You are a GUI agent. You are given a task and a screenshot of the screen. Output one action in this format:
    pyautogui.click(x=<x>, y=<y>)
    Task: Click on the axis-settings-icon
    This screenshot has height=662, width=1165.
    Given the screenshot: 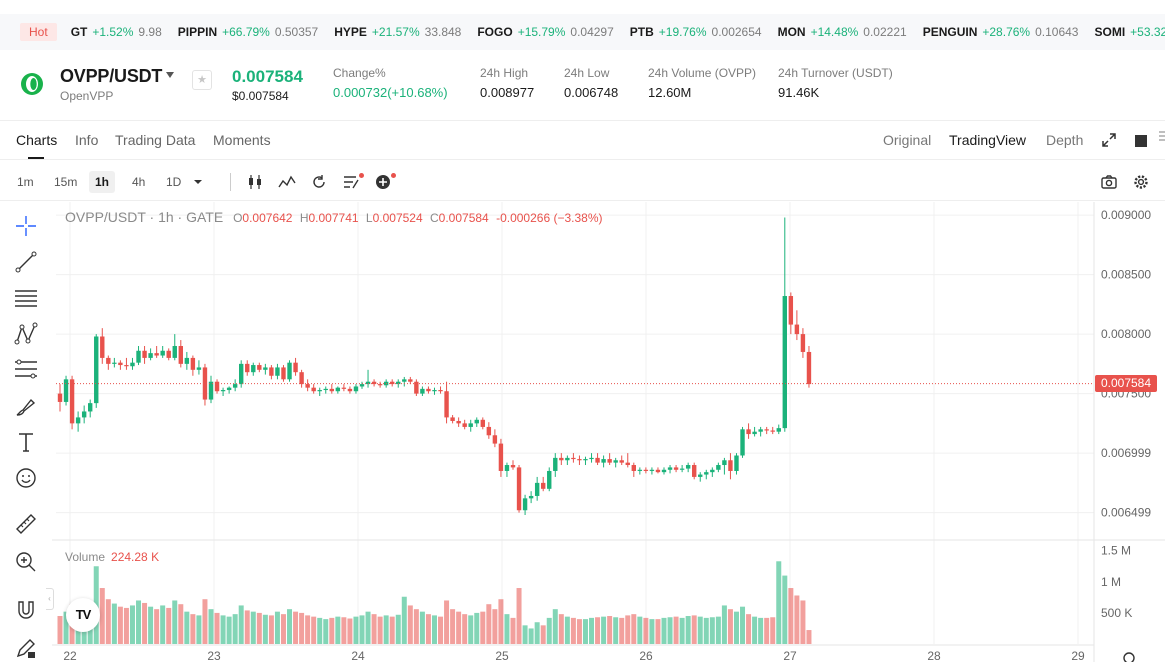 What is the action you would take?
    pyautogui.click(x=1129, y=657)
    